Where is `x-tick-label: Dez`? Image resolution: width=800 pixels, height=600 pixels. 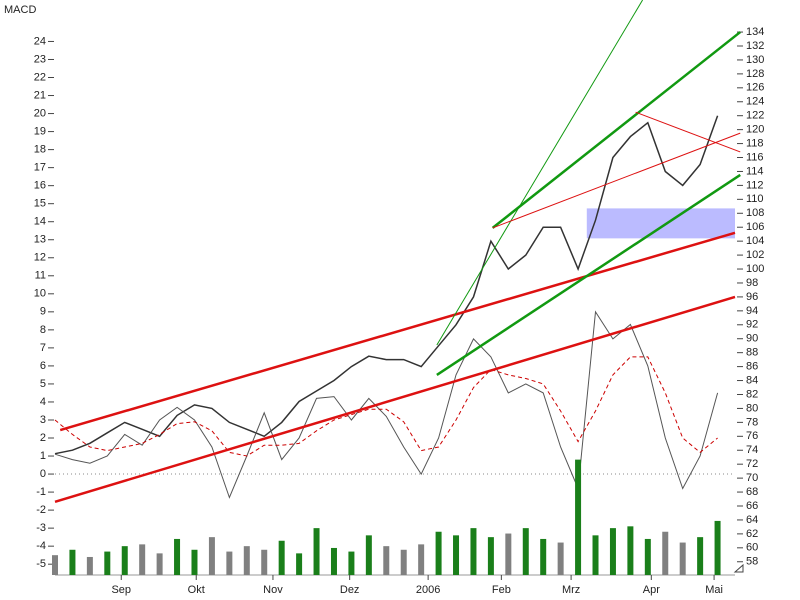 x-tick-label: Dez is located at coordinates (350, 590).